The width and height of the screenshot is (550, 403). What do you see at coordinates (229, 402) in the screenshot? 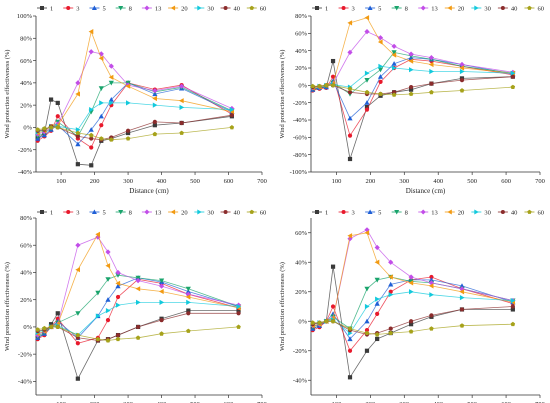
I see `x-tick-label: 600` at bounding box center [229, 402].